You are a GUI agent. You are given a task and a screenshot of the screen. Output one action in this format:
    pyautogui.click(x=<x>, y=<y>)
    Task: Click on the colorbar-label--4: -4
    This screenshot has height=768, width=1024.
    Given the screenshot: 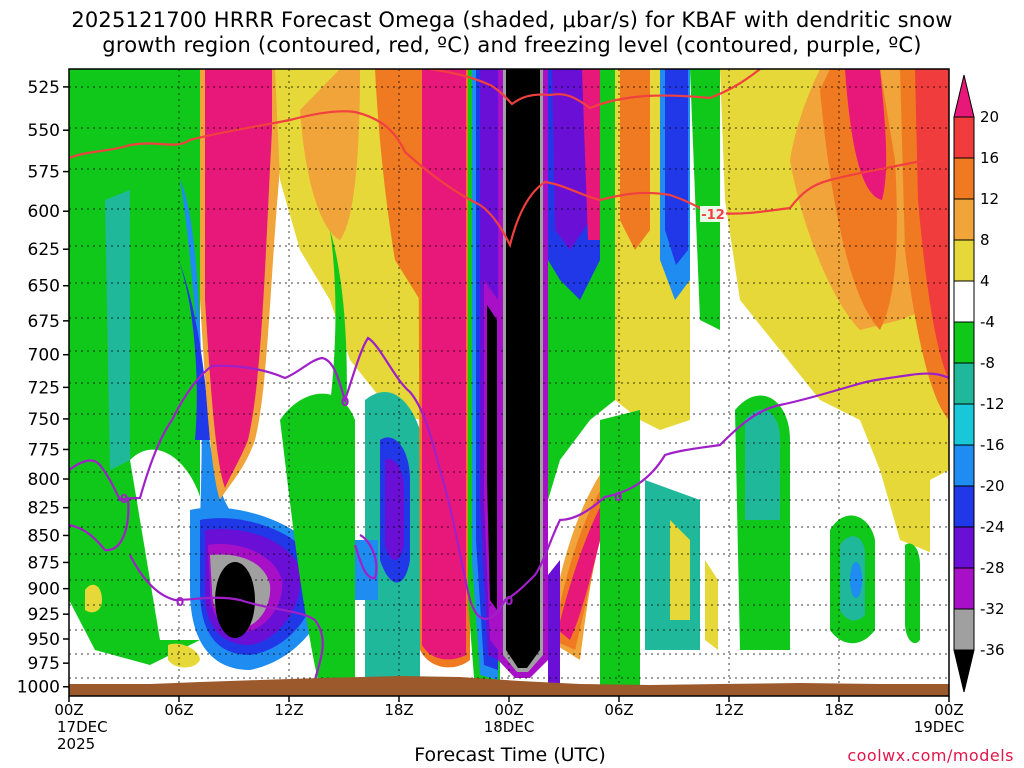 What is the action you would take?
    pyautogui.click(x=987, y=322)
    